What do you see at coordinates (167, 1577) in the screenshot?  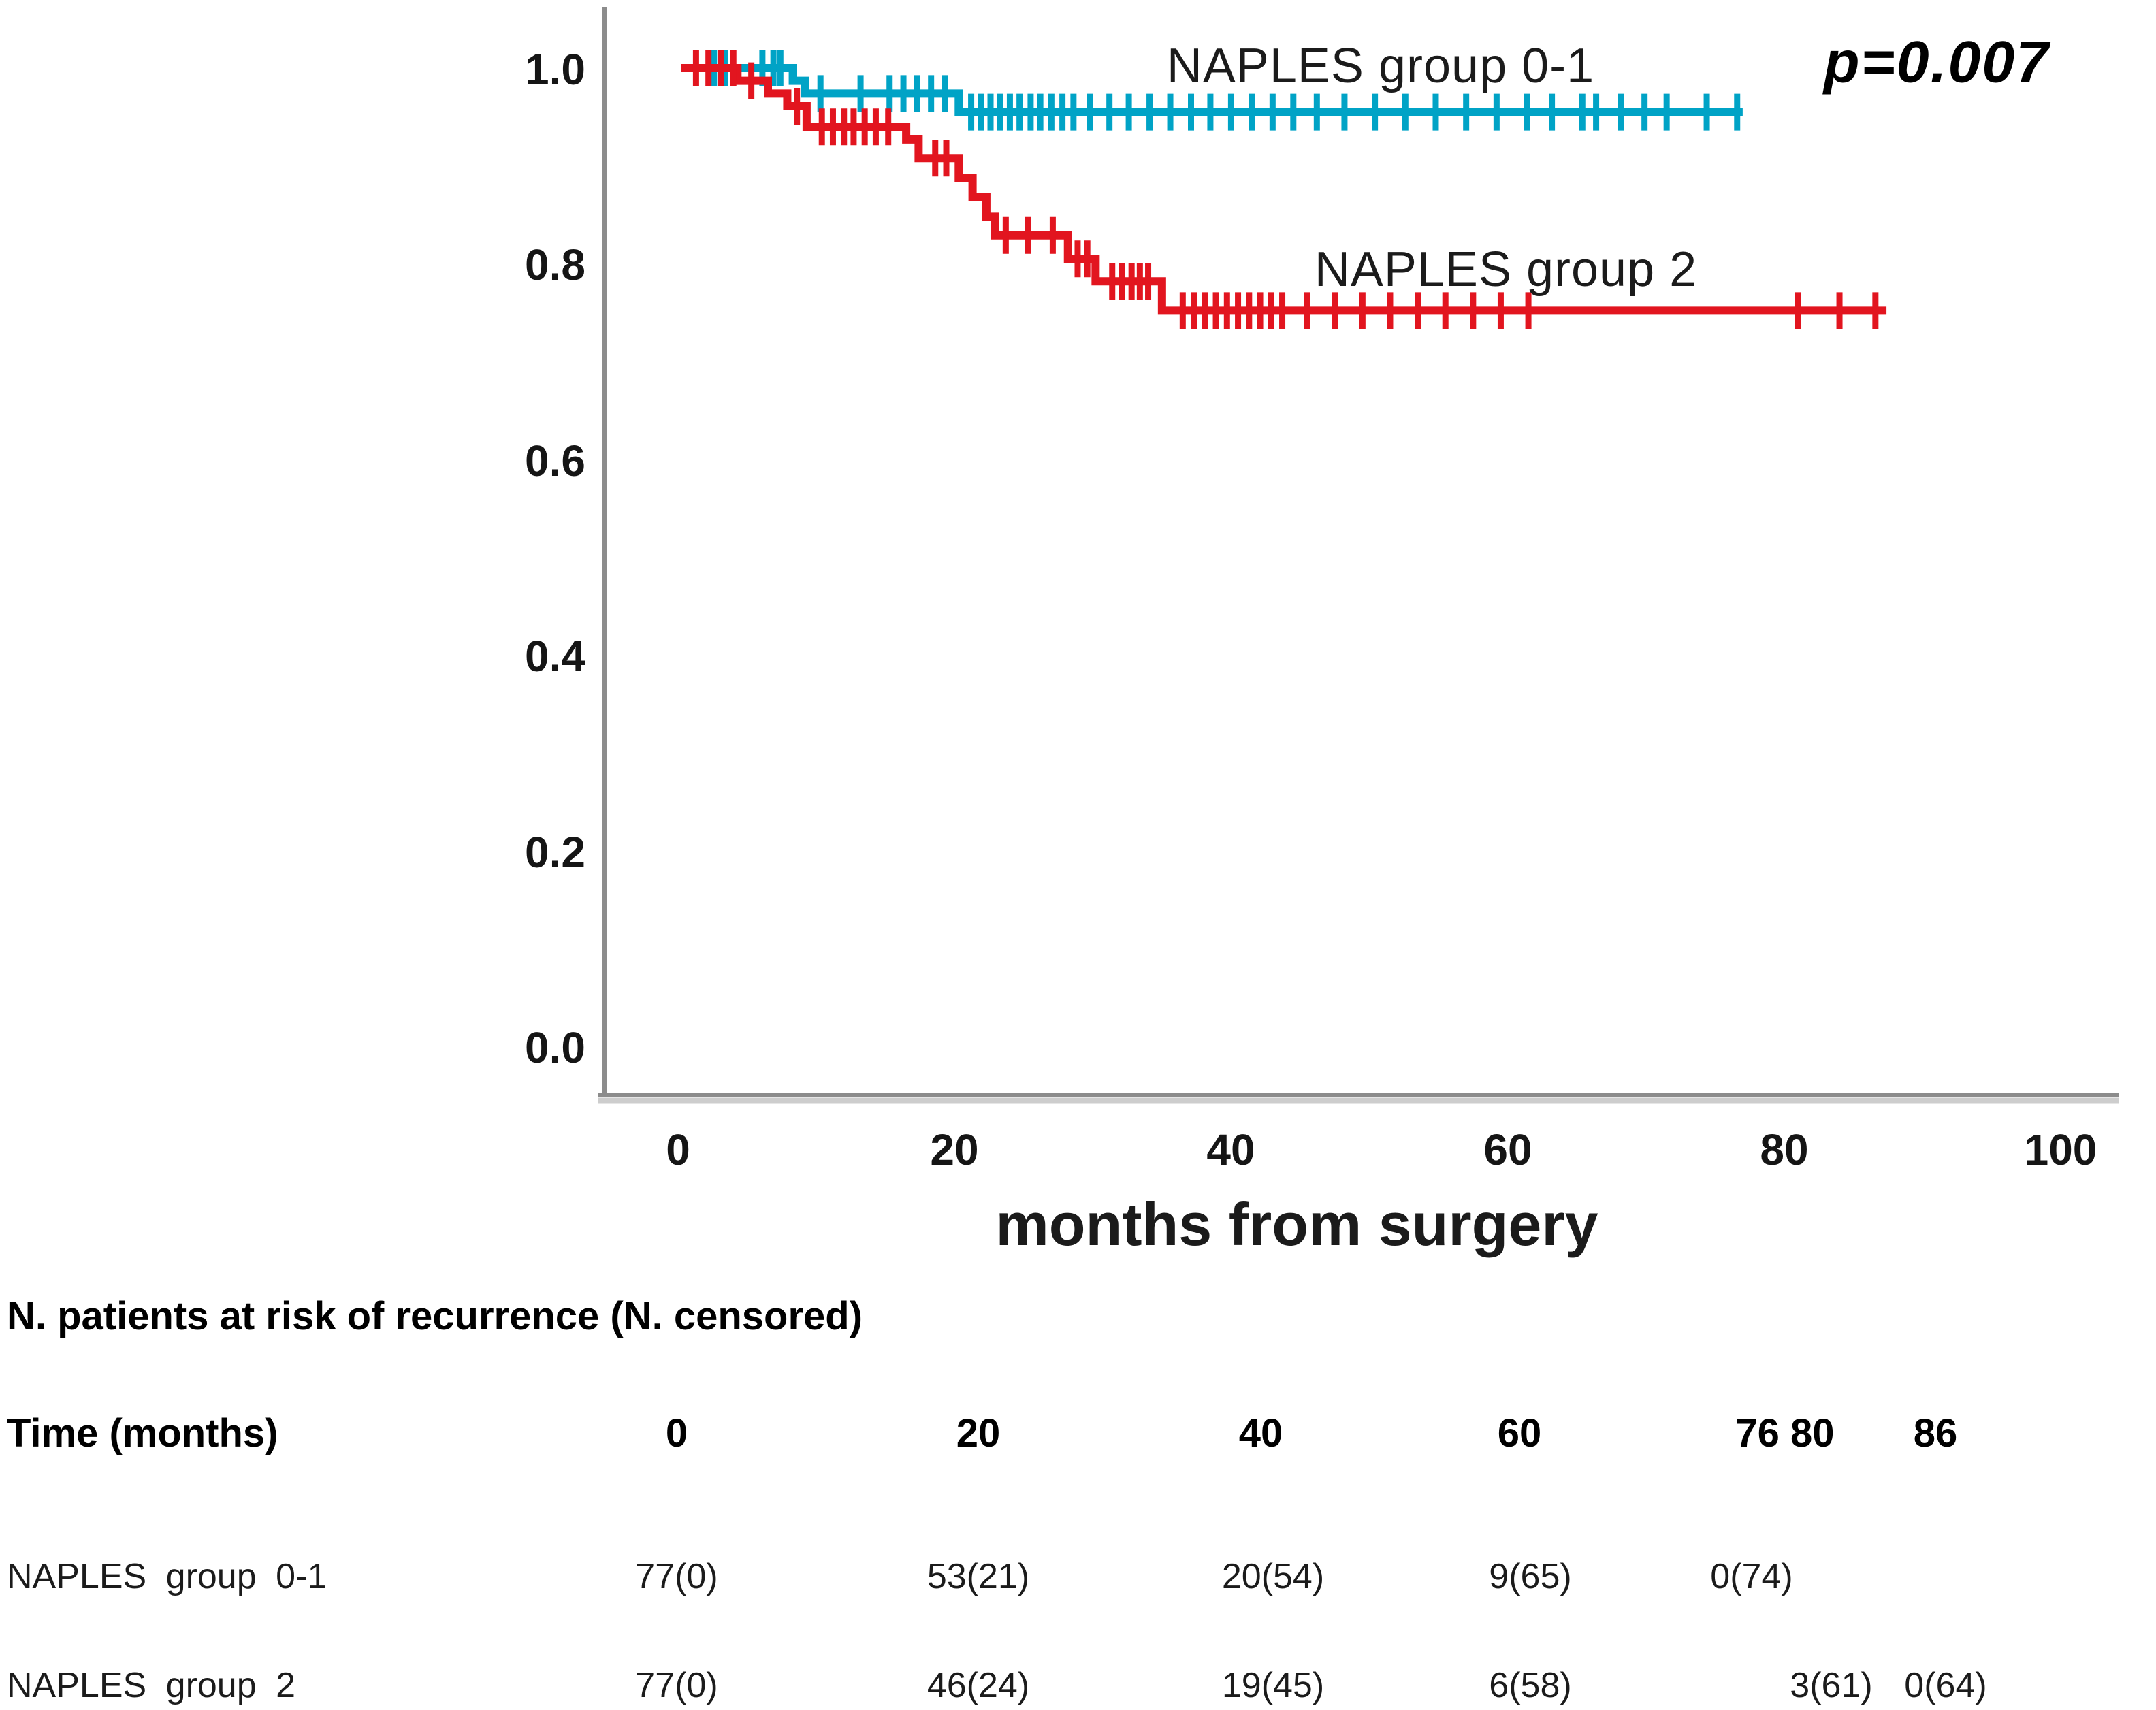 I see `risk-row-0-label: NAPLES group 0-1` at bounding box center [167, 1577].